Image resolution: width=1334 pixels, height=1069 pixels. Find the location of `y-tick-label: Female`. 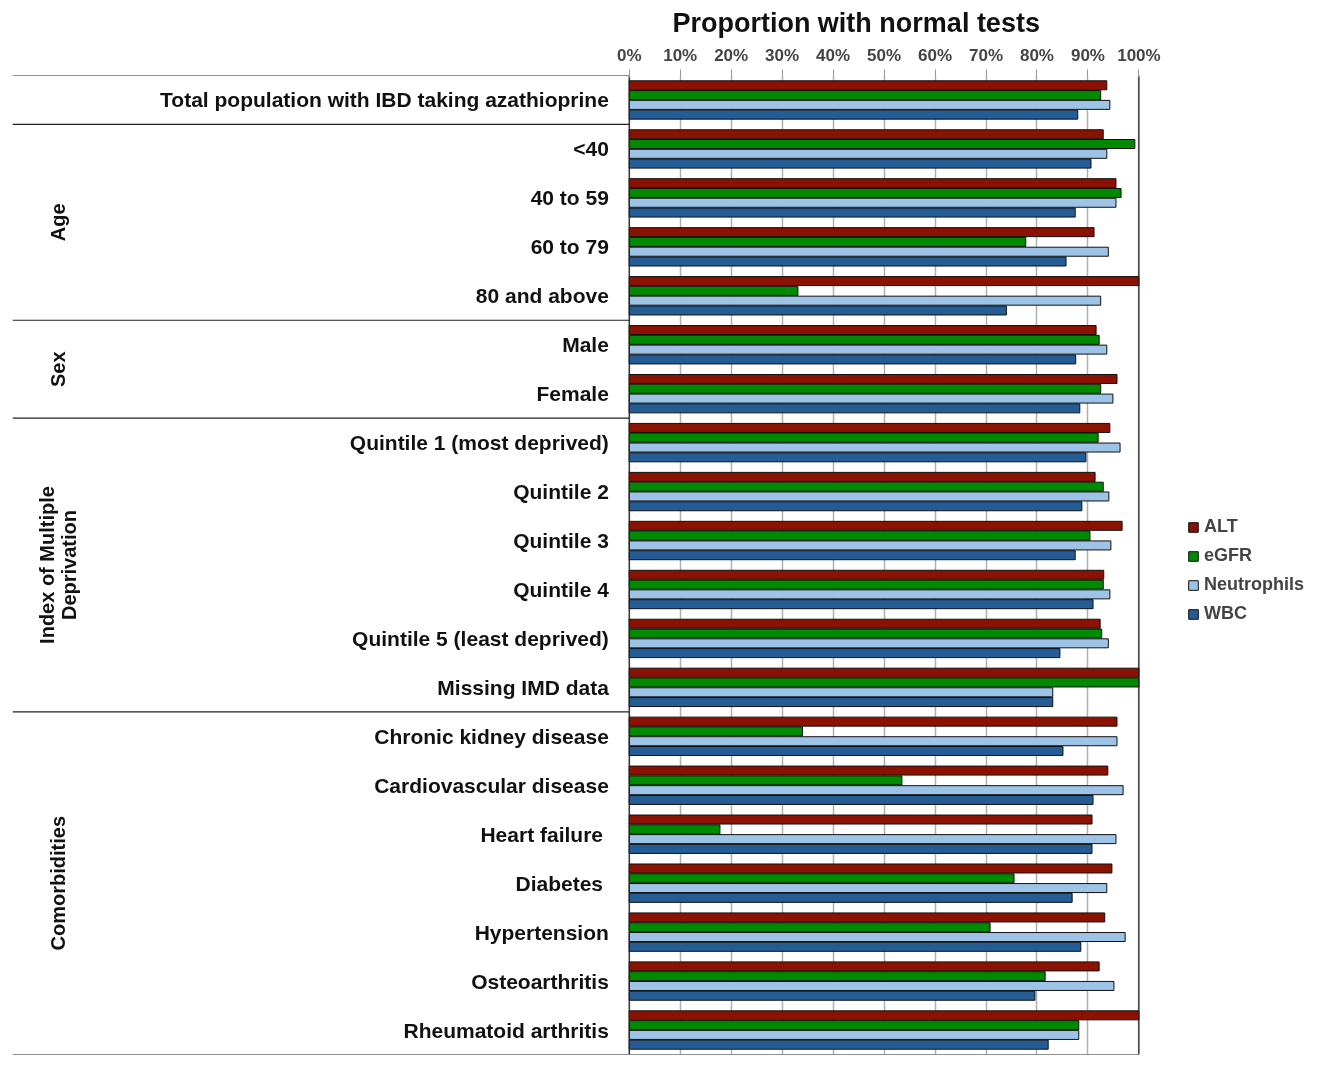

y-tick-label: Female is located at coordinates (572, 394).